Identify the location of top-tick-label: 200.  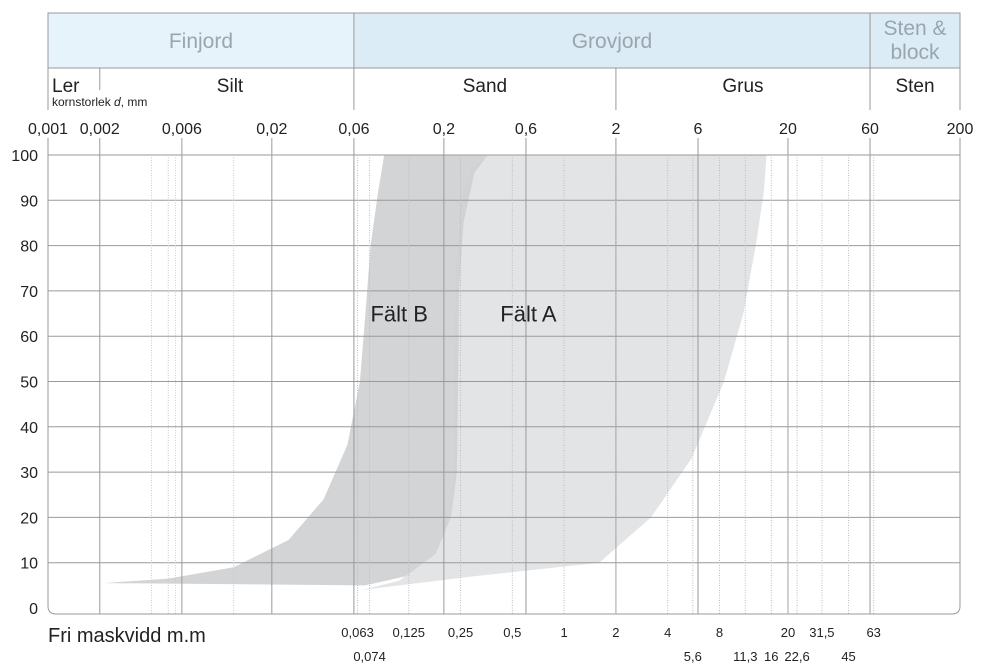
(960, 129).